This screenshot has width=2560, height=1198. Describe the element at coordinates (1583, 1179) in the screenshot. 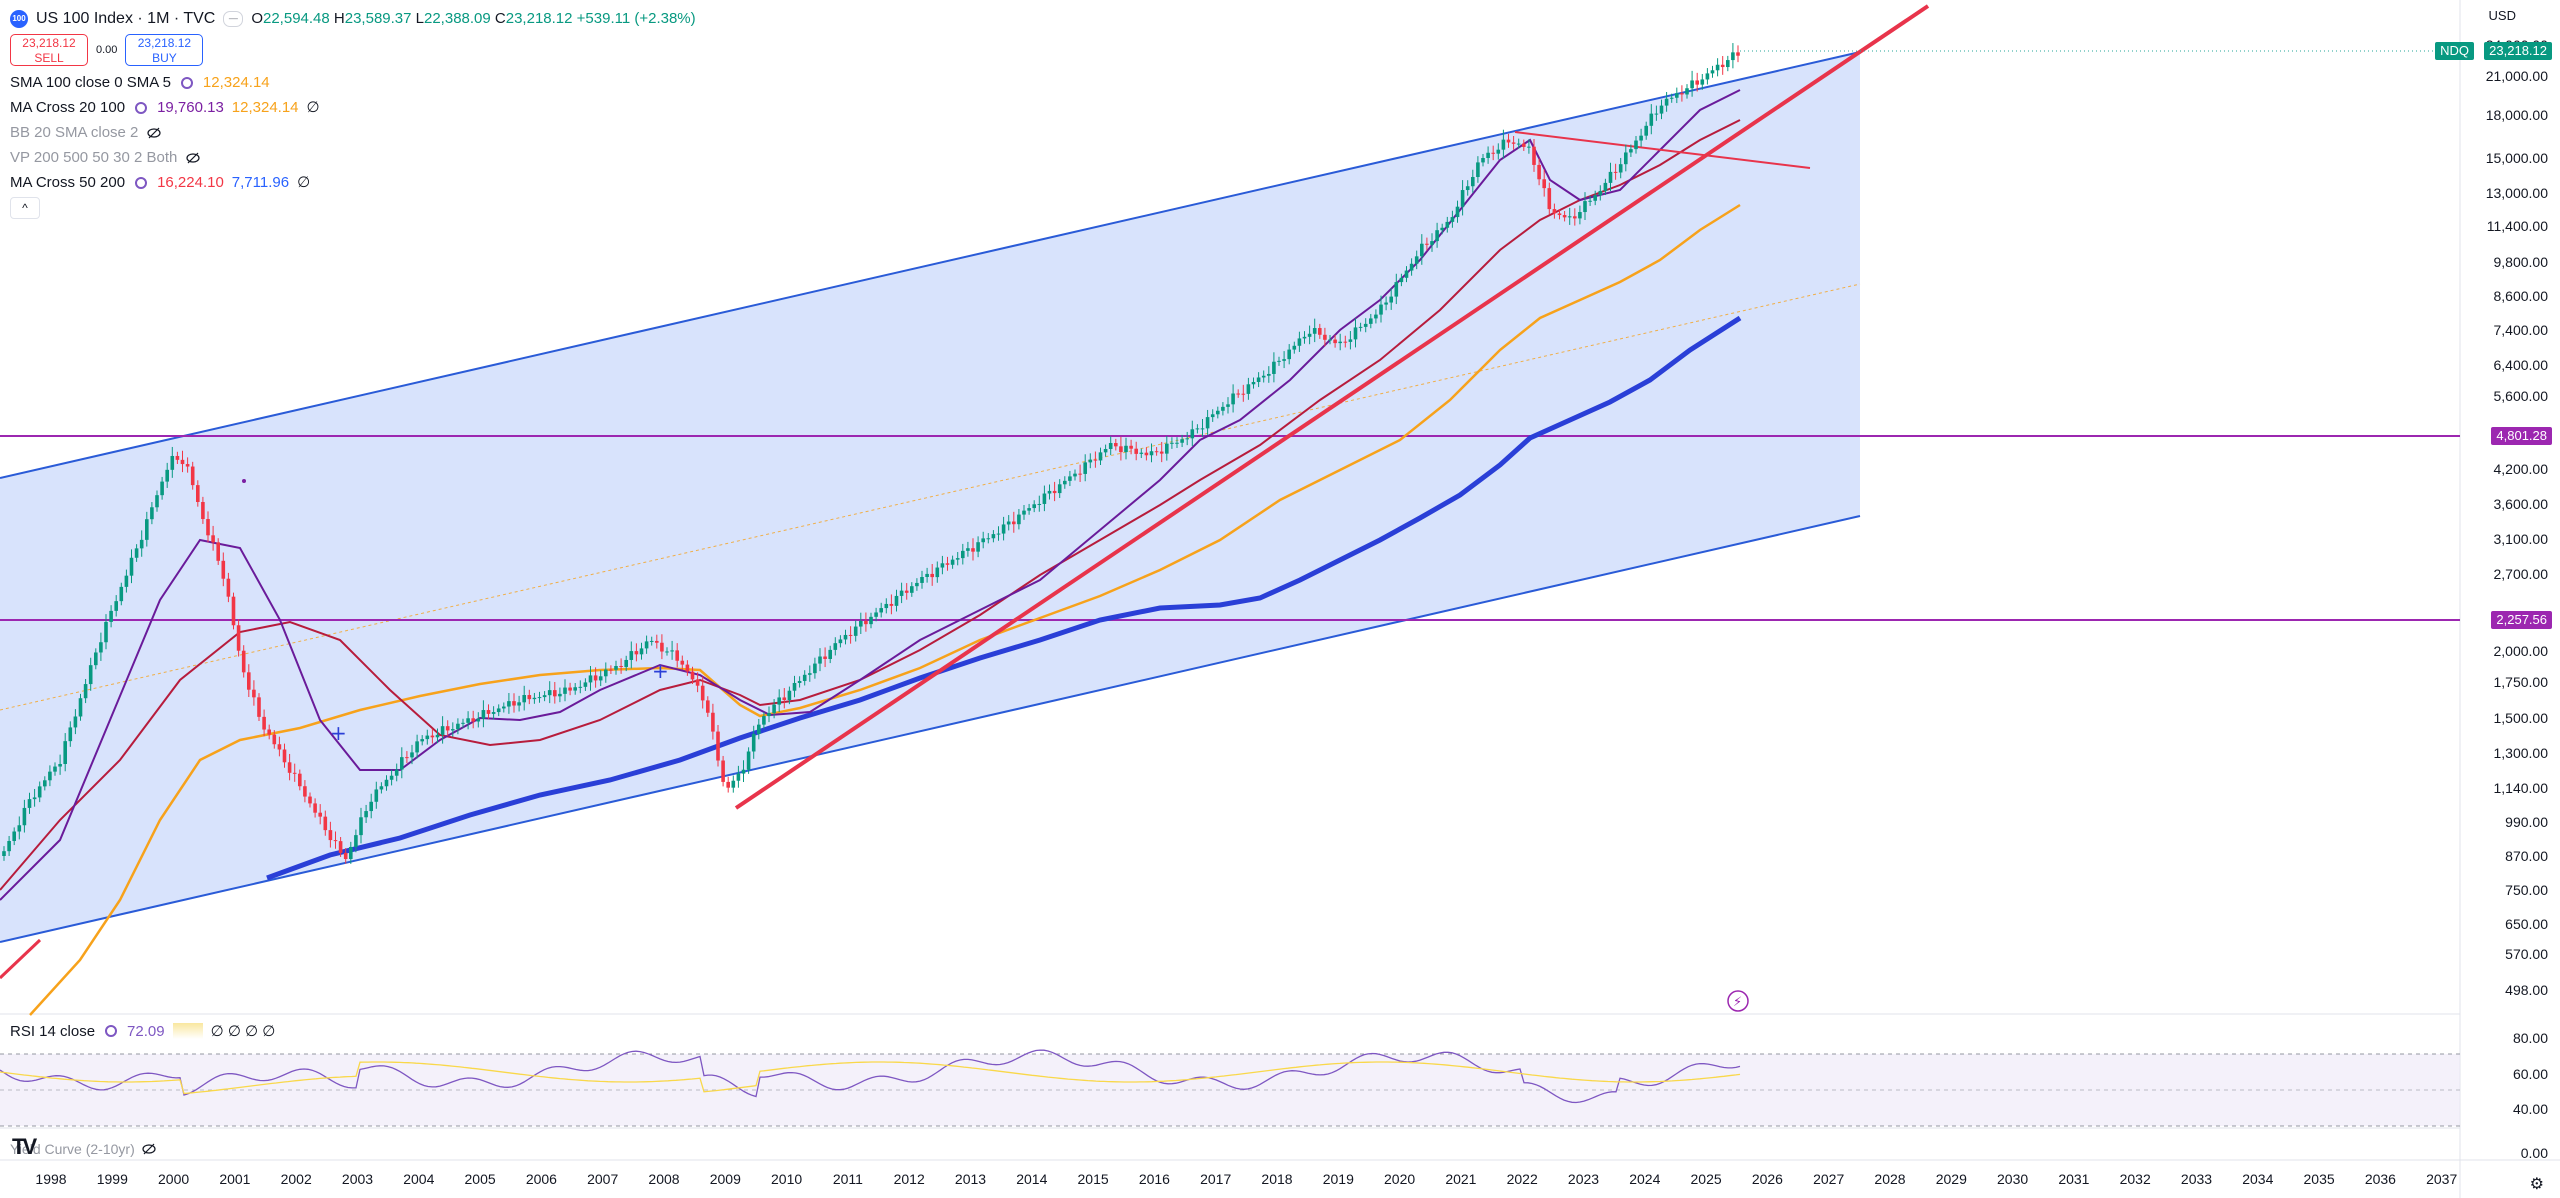

I see `time-axis-label: 2023` at that location.